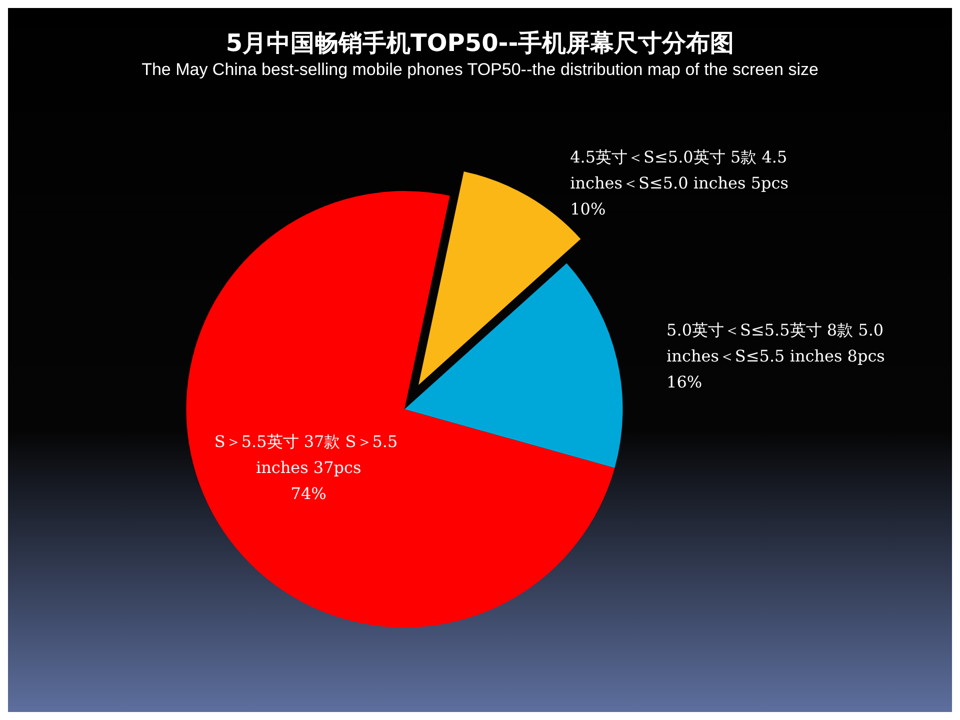 The height and width of the screenshot is (720, 960). What do you see at coordinates (308, 493) in the screenshot?
I see `data-label: 74%` at bounding box center [308, 493].